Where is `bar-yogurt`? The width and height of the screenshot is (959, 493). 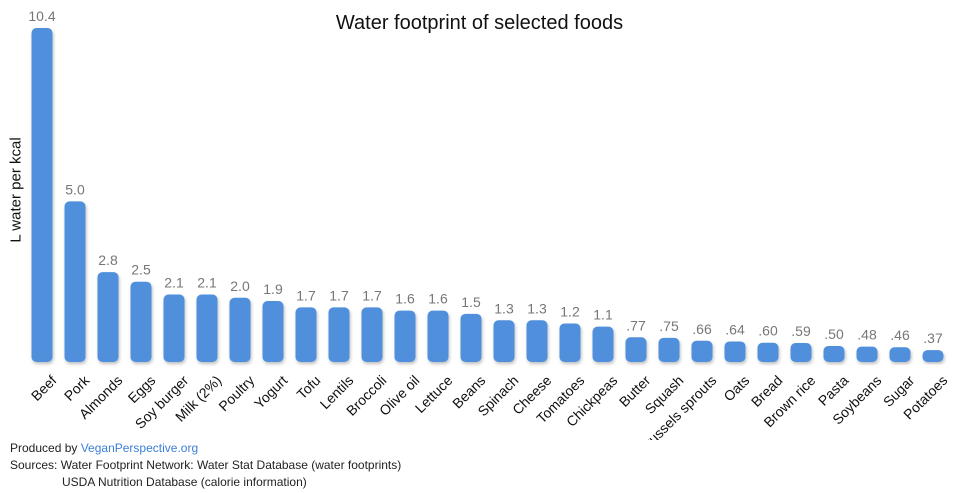
bar-yogurt is located at coordinates (273, 331).